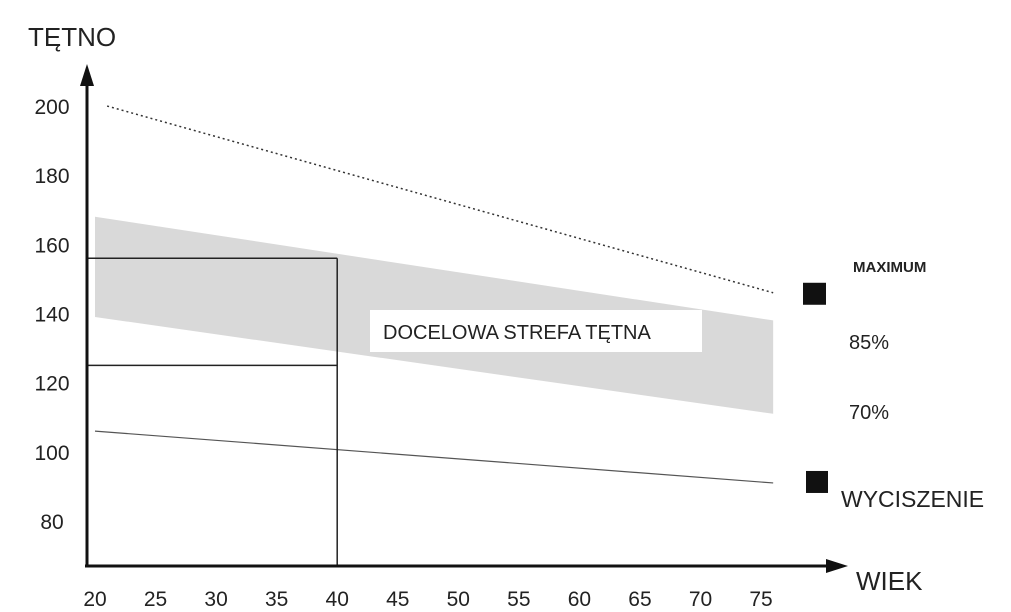 Image resolution: width=1011 pixels, height=612 pixels. Describe the element at coordinates (51, 453) in the screenshot. I see `y-tick-label: 100` at that location.